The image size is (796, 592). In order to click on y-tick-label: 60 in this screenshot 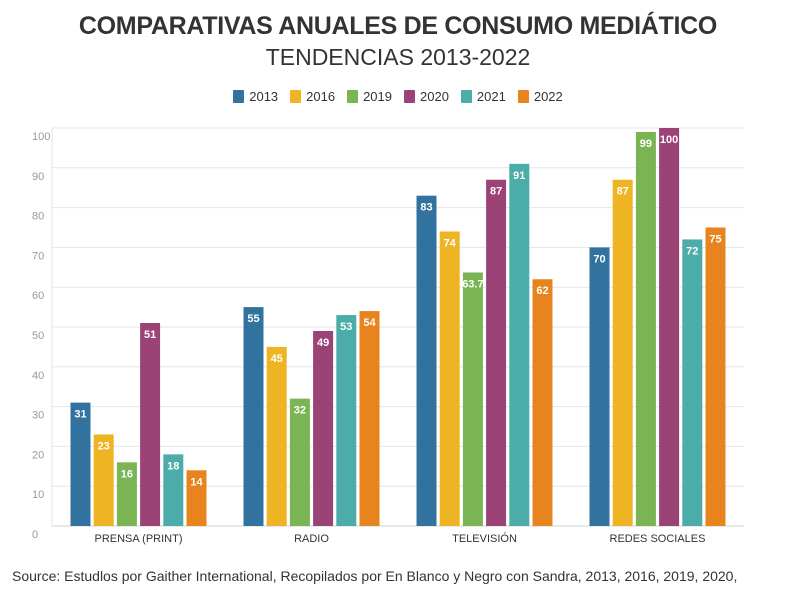, I will do `click(38, 296)`.